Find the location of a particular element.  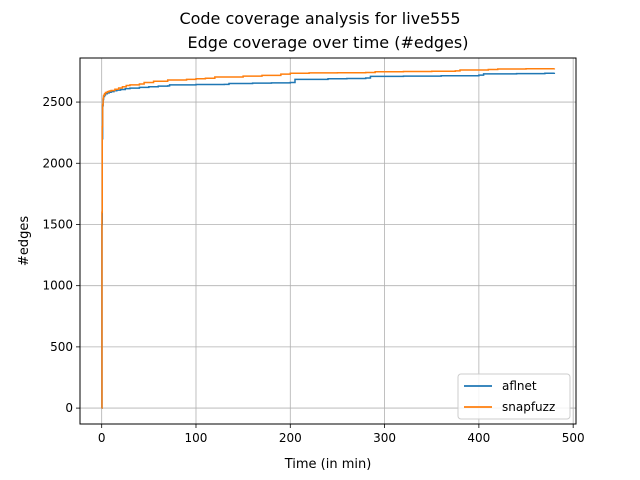

x-tick-label: 500 is located at coordinates (573, 438).